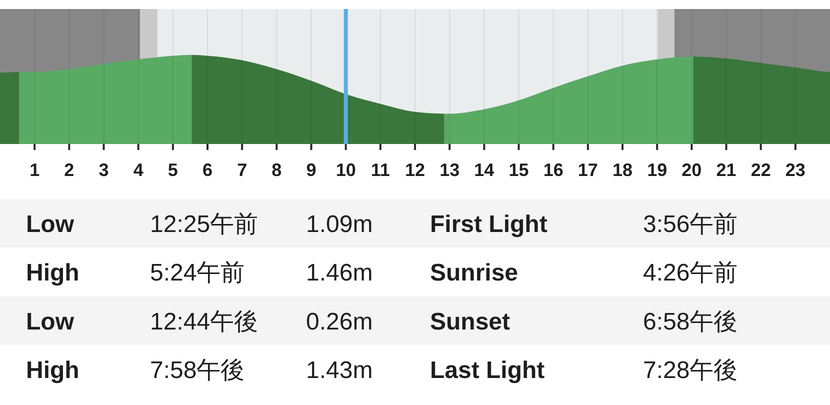  Describe the element at coordinates (690, 322) in the screenshot. I see `table-cell: 6:58午後` at that location.